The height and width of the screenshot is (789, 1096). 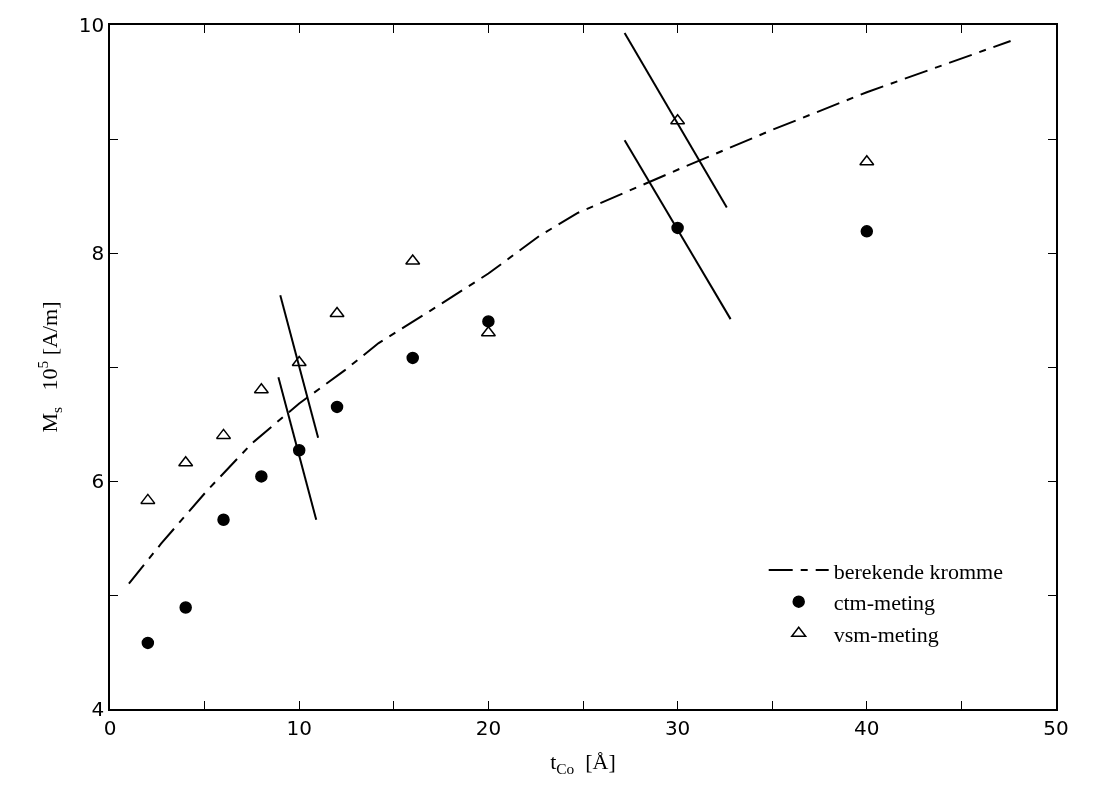 What do you see at coordinates (583, 763) in the screenshot?
I see `x-axis-title: t$_{Co}$ [Å]` at bounding box center [583, 763].